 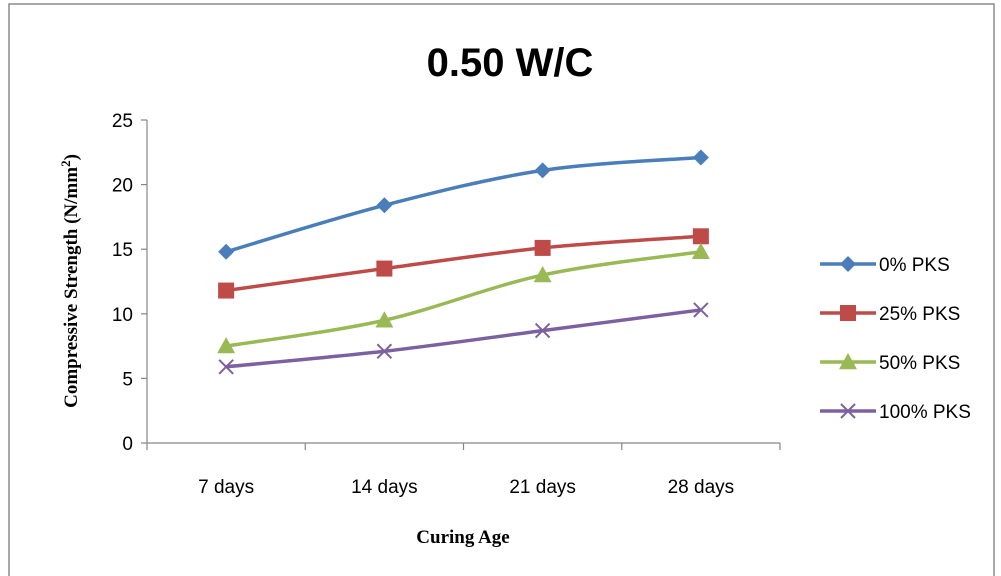 I want to click on legend-item-2: 50% PKS, so click(x=890, y=363).